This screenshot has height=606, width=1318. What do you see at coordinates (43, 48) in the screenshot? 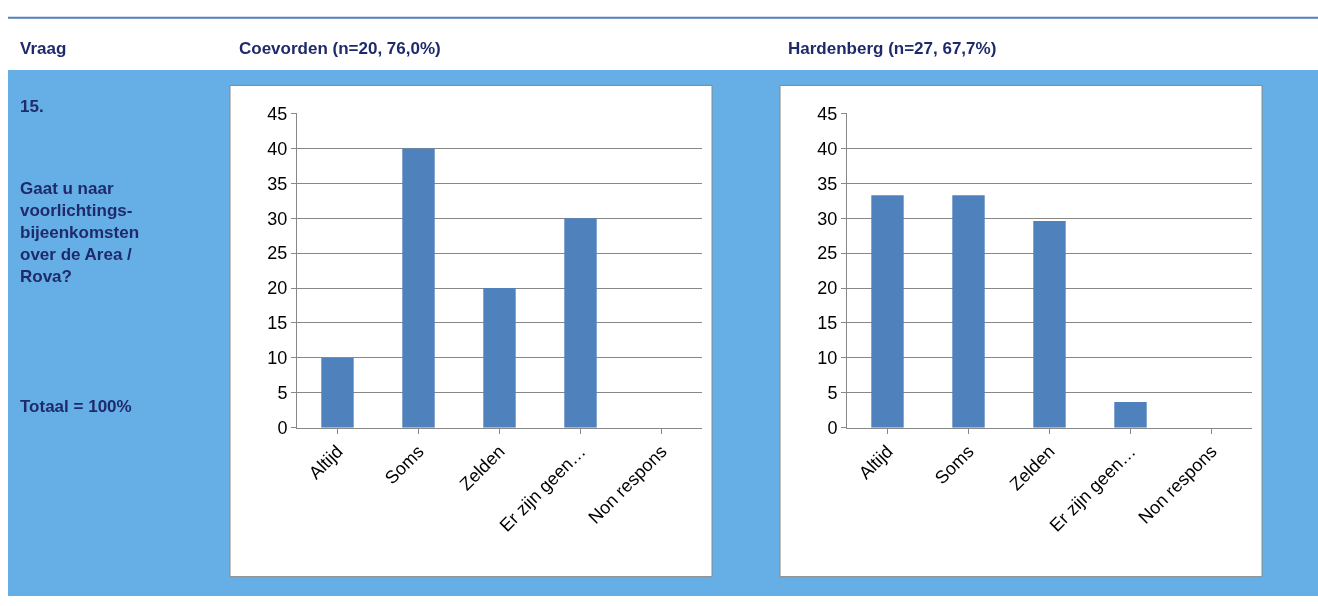
I see `text: Vraag` at bounding box center [43, 48].